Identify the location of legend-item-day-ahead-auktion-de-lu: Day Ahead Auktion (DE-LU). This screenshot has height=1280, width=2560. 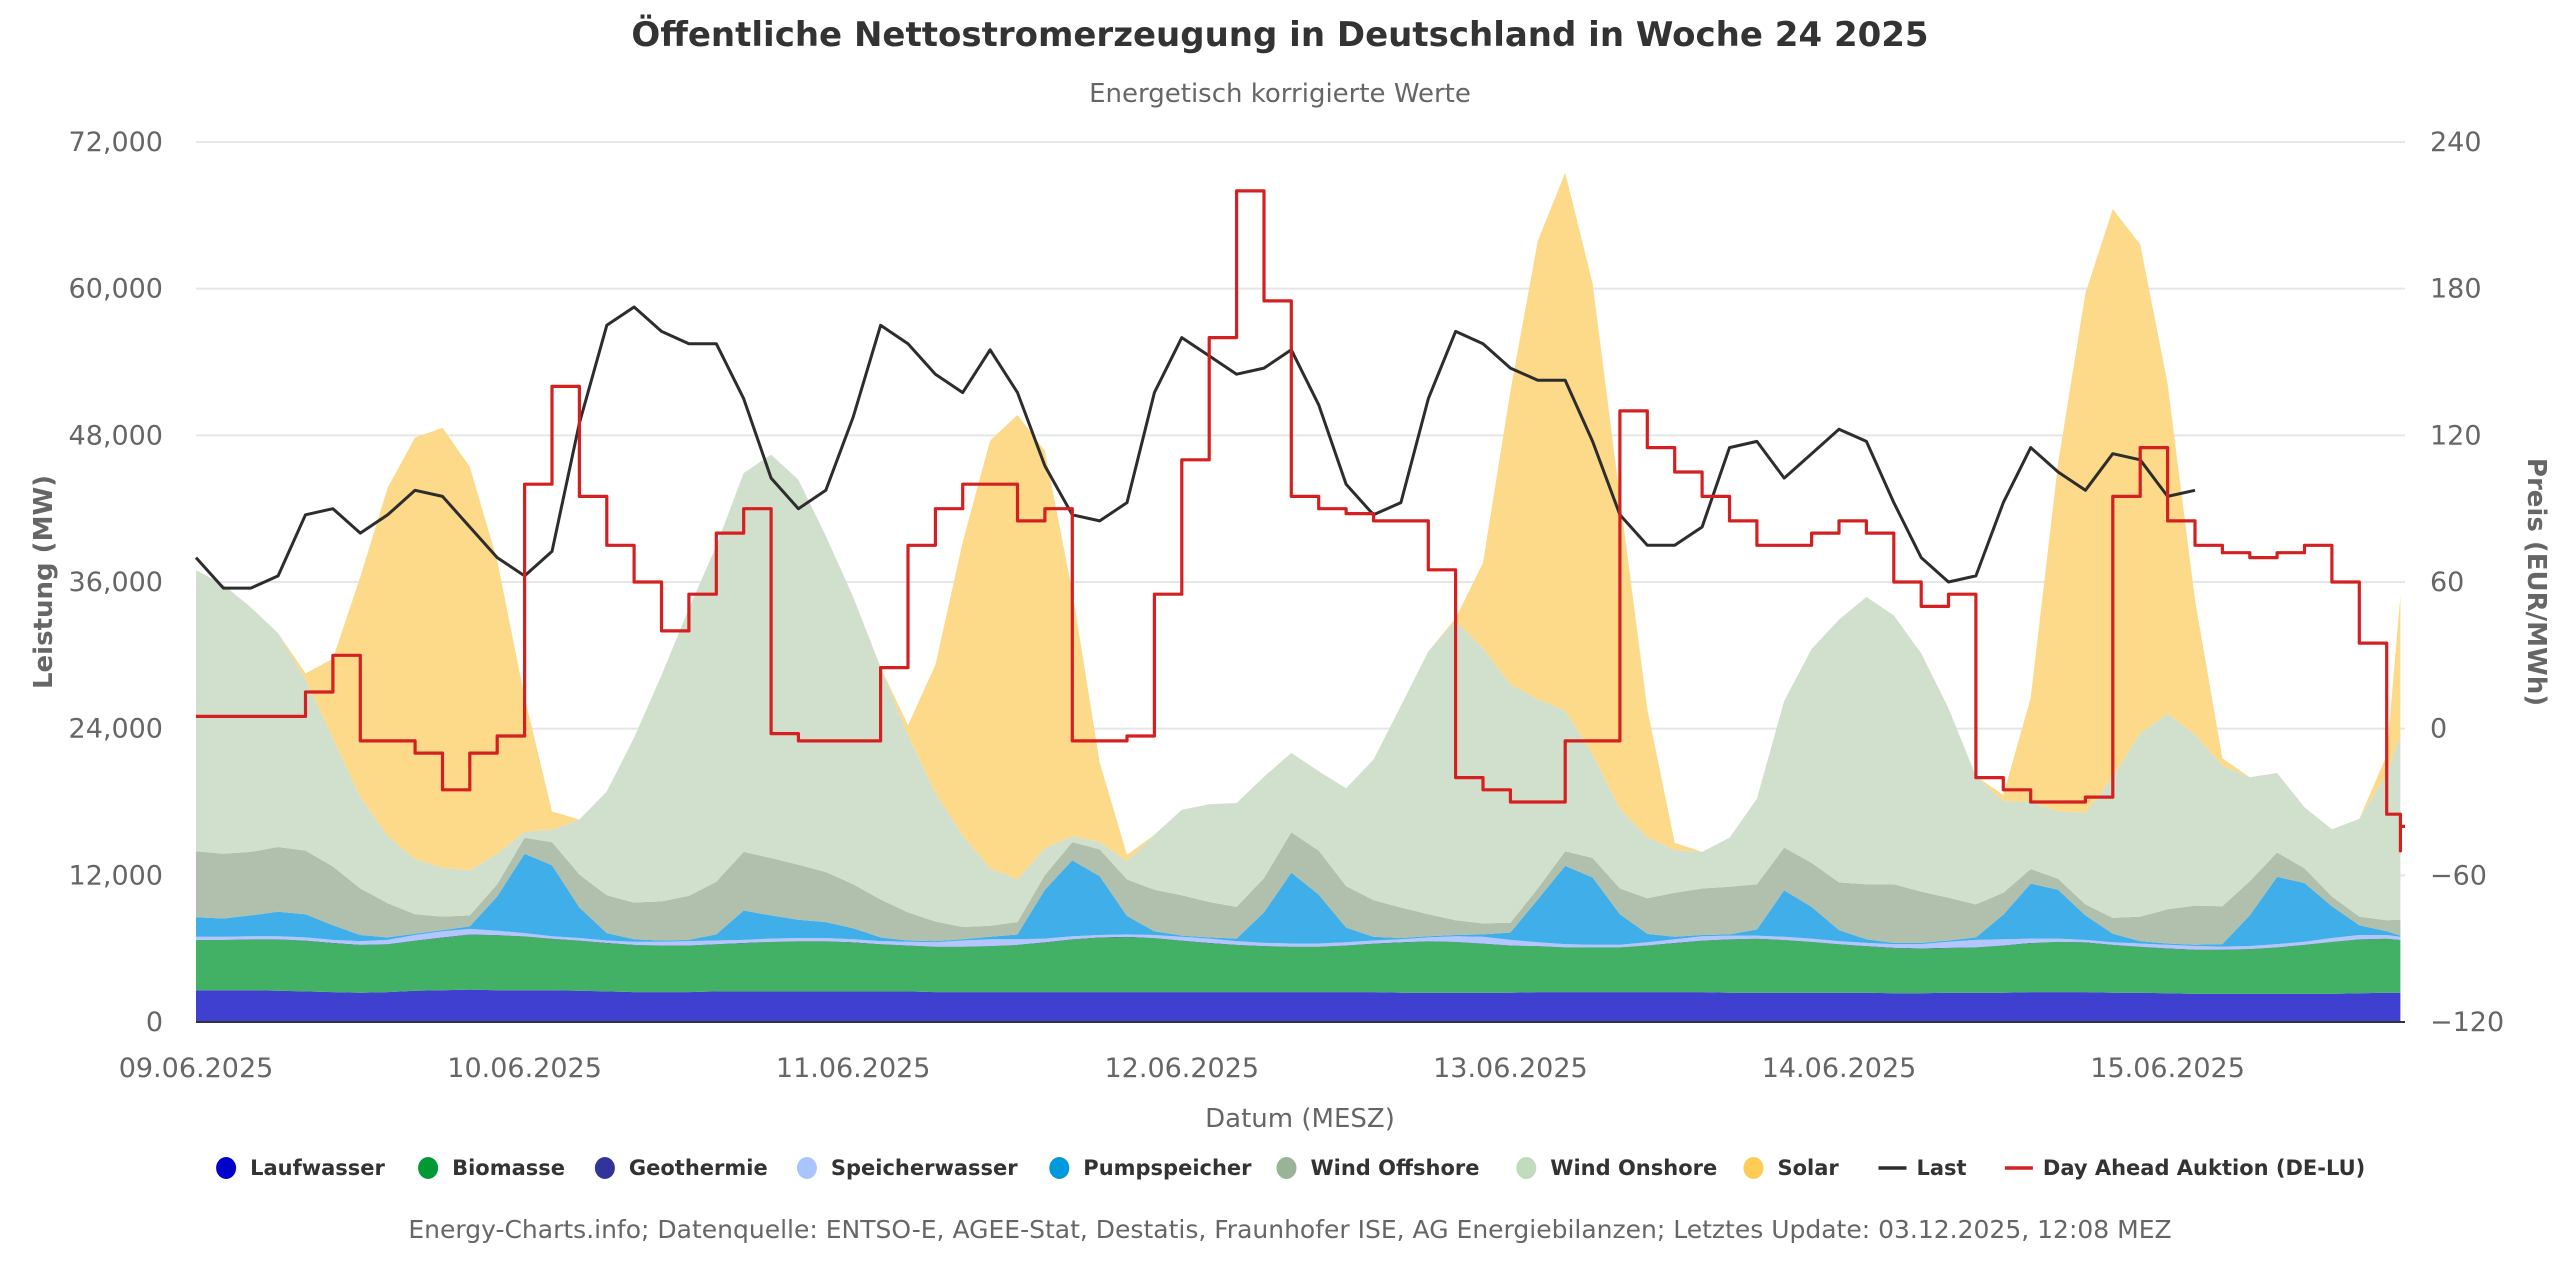
(2184, 1168).